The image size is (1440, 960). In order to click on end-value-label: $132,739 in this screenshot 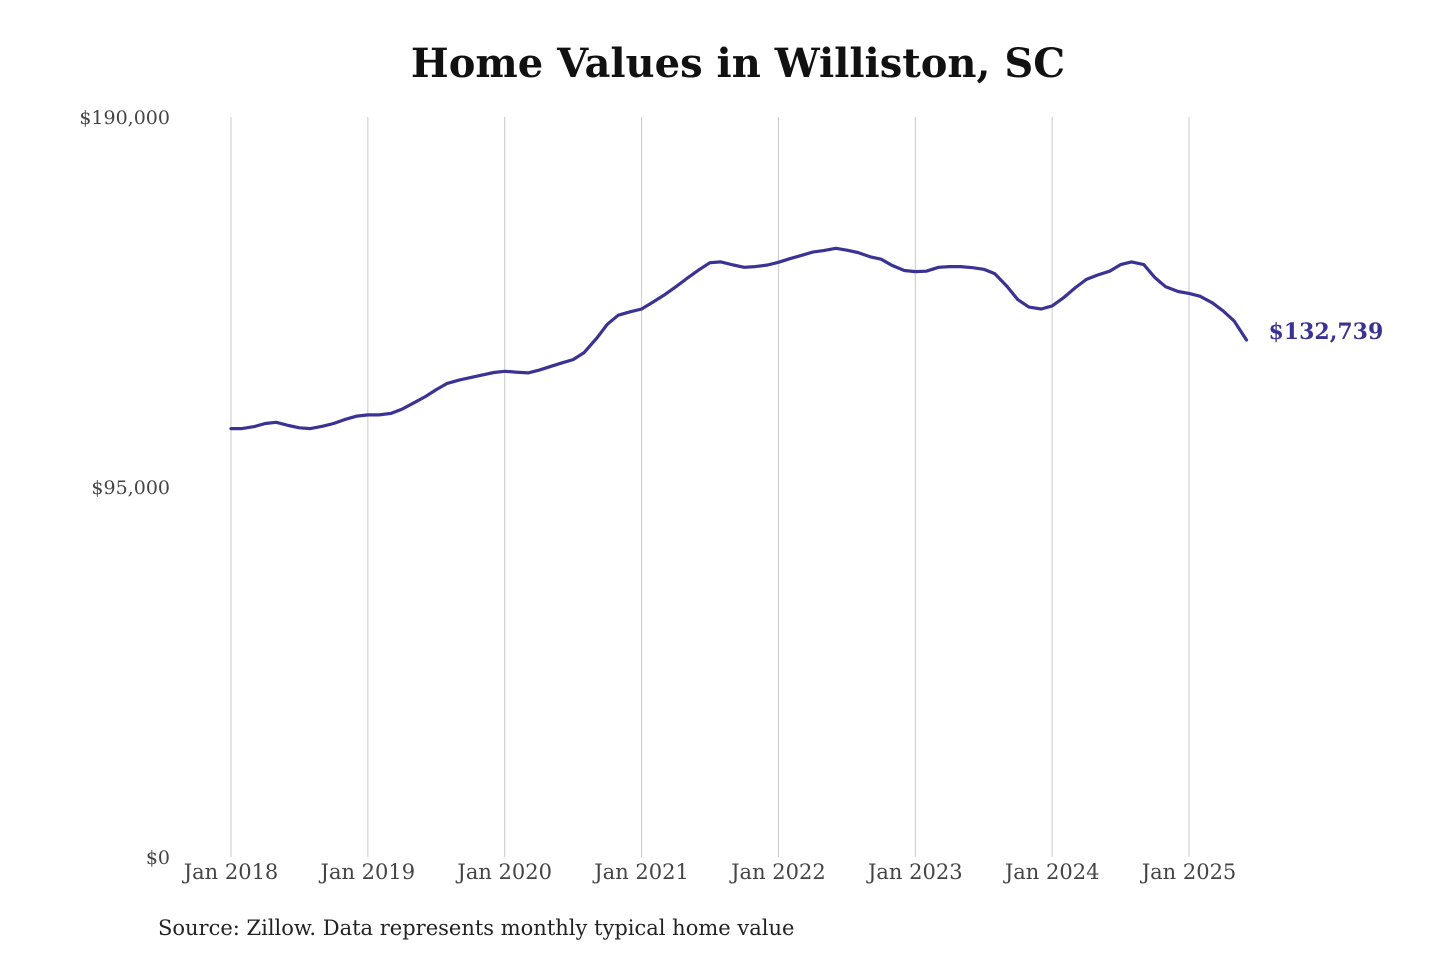, I will do `click(1325, 332)`.